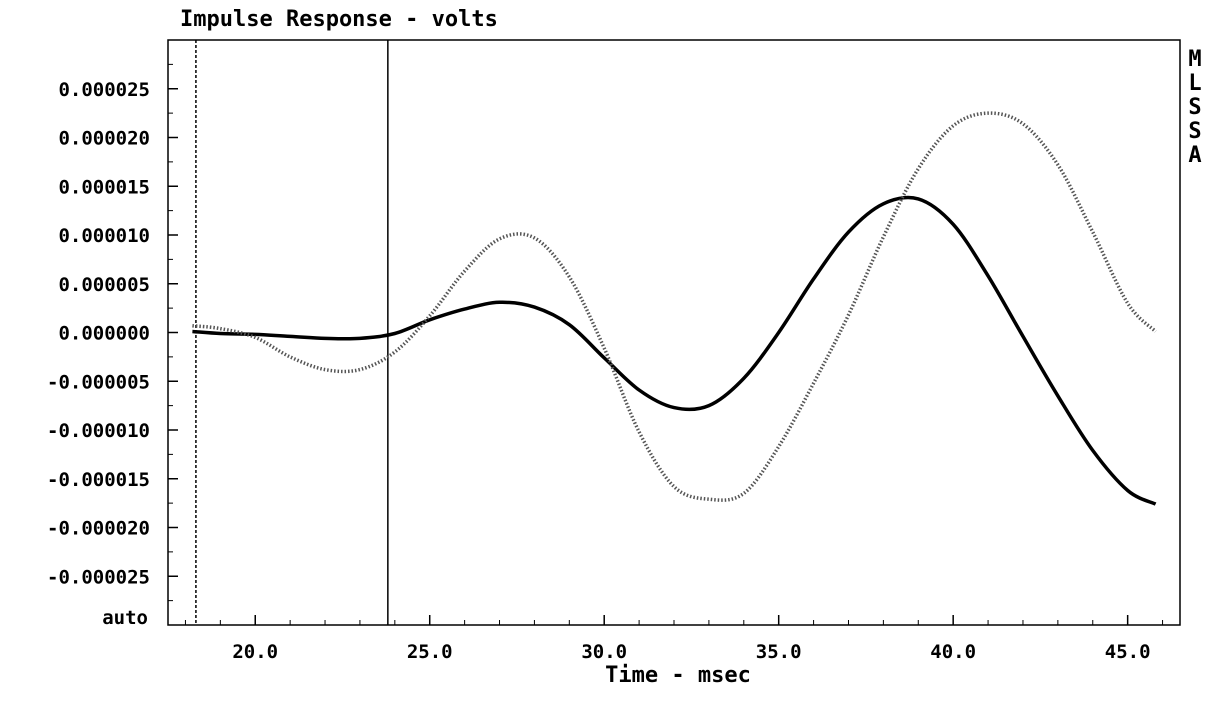 This screenshot has height=703, width=1220. What do you see at coordinates (104, 334) in the screenshot?
I see `y-tick-label: 0.000000` at bounding box center [104, 334].